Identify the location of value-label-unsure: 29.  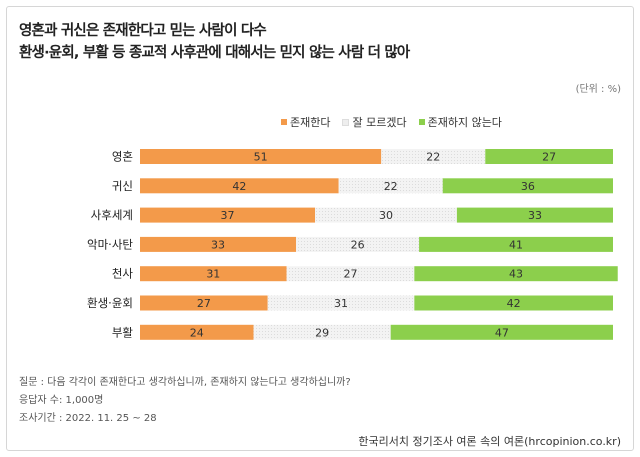
(322, 332).